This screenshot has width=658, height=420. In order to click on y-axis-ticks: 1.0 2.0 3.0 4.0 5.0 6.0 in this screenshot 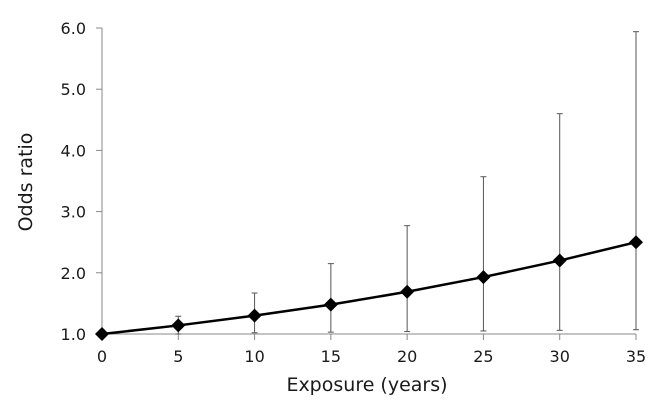, I will do `click(81, 181)`.